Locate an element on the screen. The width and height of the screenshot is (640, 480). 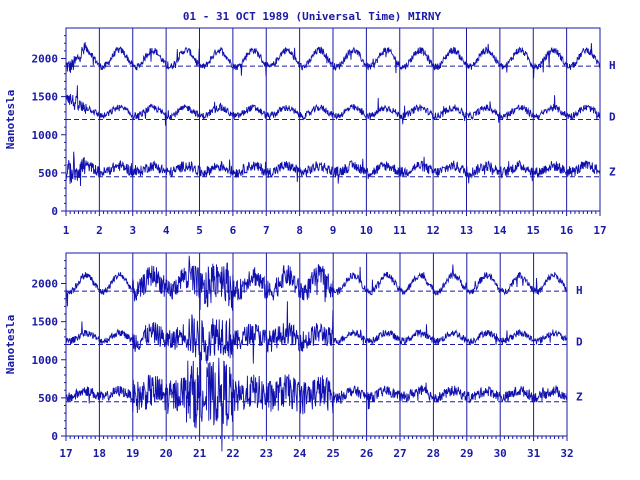
x-tick-label: 32 is located at coordinates (566, 453).